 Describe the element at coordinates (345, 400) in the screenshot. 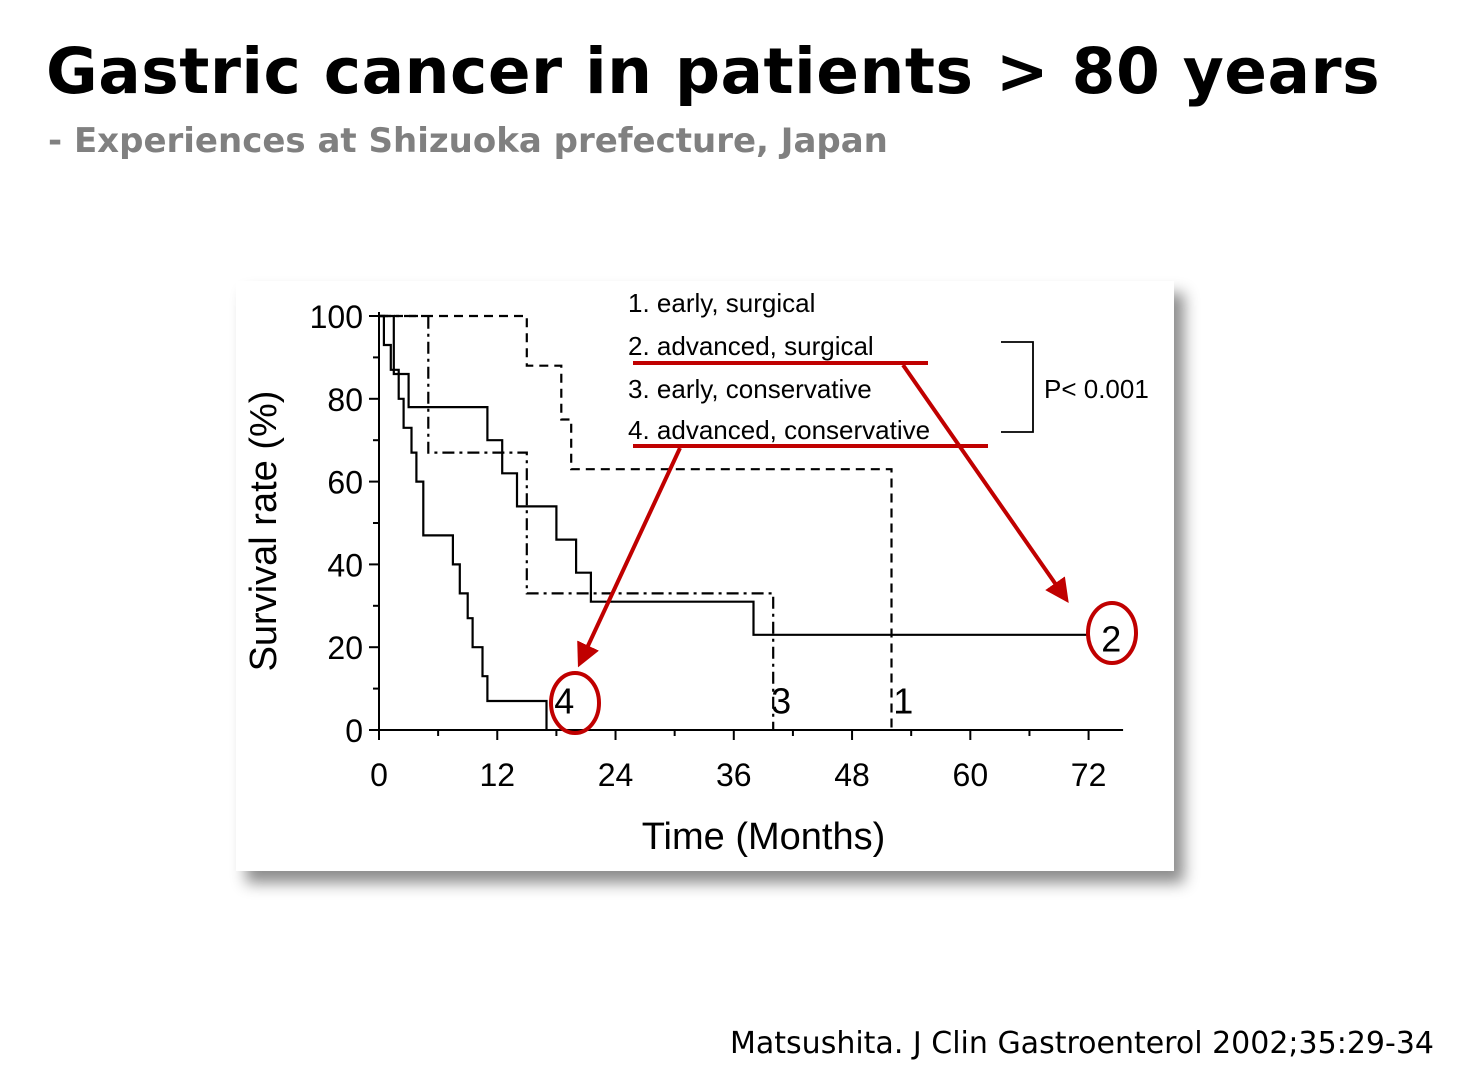

I see `y-tick-label: 80` at that location.